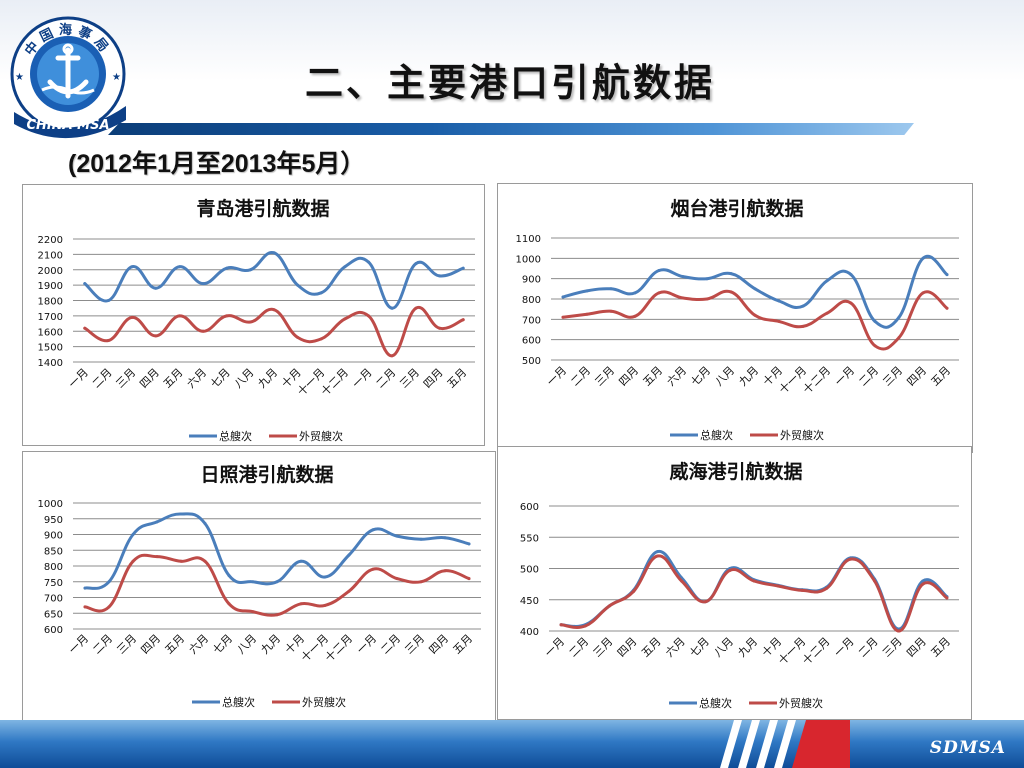 The width and height of the screenshot is (1024, 768). What do you see at coordinates (50, 302) in the screenshot?
I see `y-tick-label: 1800` at bounding box center [50, 302].